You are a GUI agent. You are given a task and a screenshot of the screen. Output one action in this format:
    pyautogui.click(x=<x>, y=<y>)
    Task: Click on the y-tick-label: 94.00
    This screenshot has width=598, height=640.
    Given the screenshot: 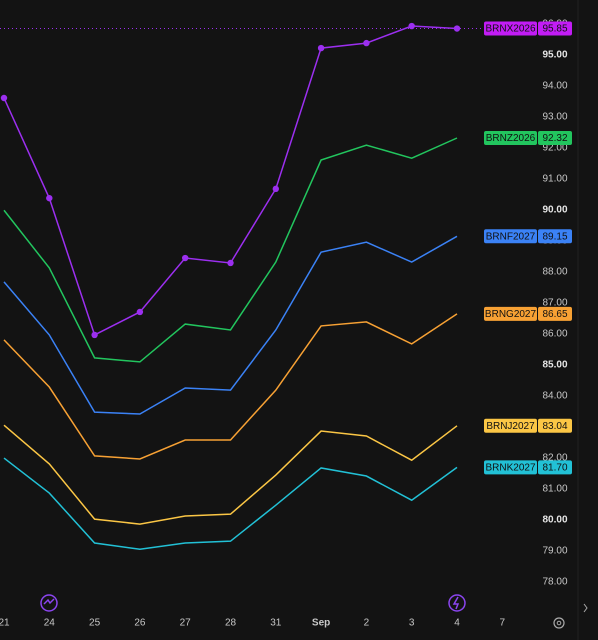 What is the action you would take?
    pyautogui.click(x=554, y=86)
    